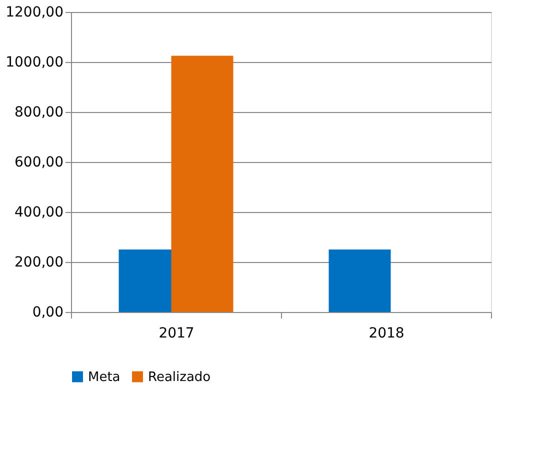 This screenshot has width=536, height=465. What do you see at coordinates (35, 12) in the screenshot?
I see `y-tick-label: 1200,00` at bounding box center [35, 12].